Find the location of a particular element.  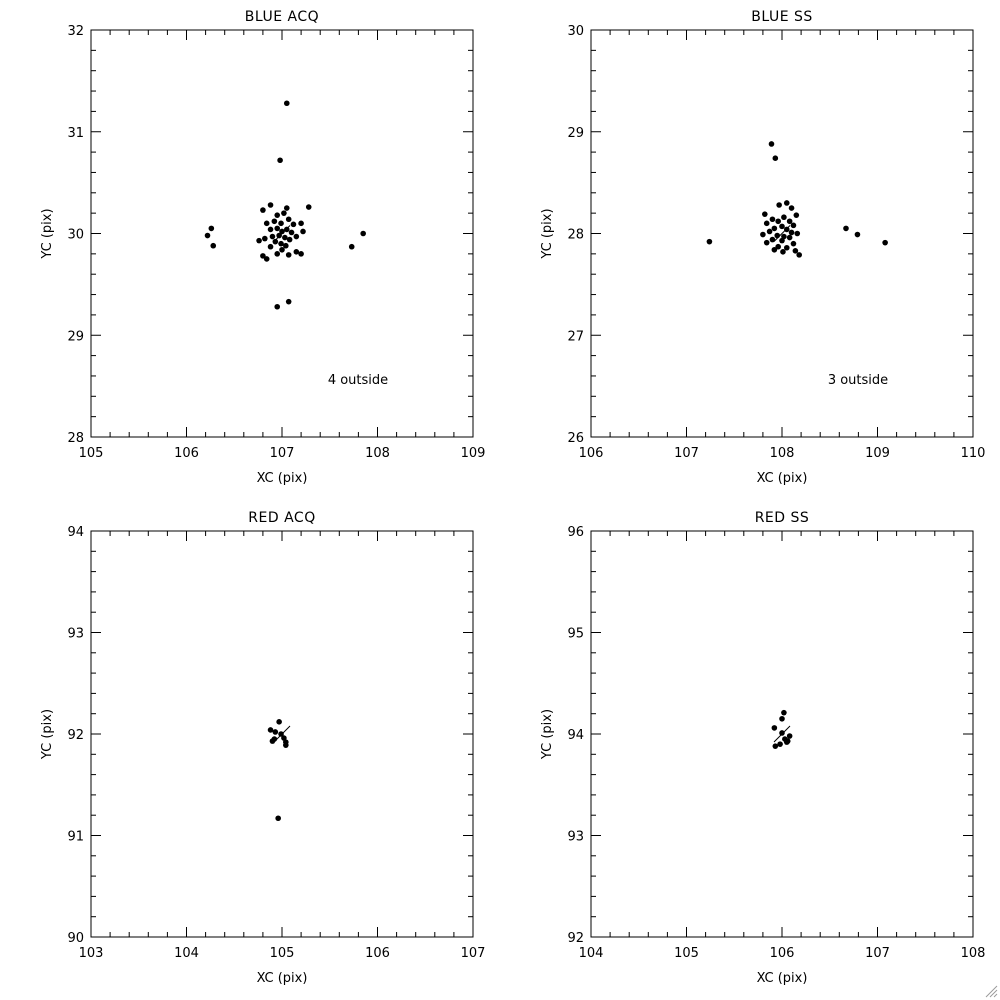

x-tick-label: 110 is located at coordinates (973, 453).